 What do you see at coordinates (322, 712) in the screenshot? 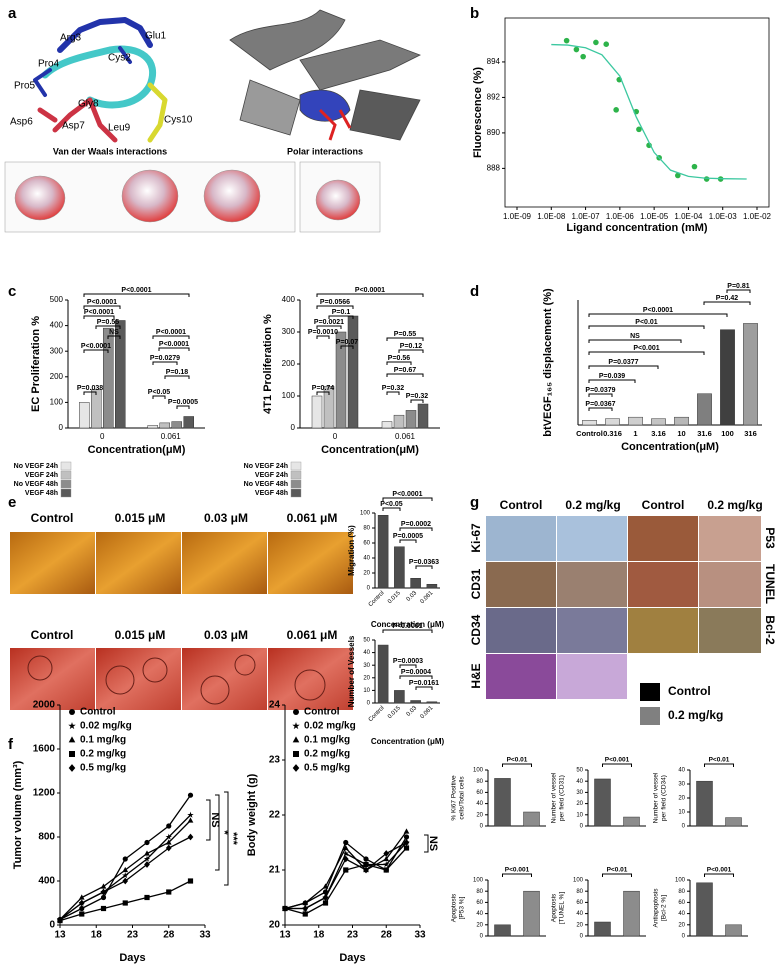
I see `legend-label: Control` at bounding box center [322, 712].